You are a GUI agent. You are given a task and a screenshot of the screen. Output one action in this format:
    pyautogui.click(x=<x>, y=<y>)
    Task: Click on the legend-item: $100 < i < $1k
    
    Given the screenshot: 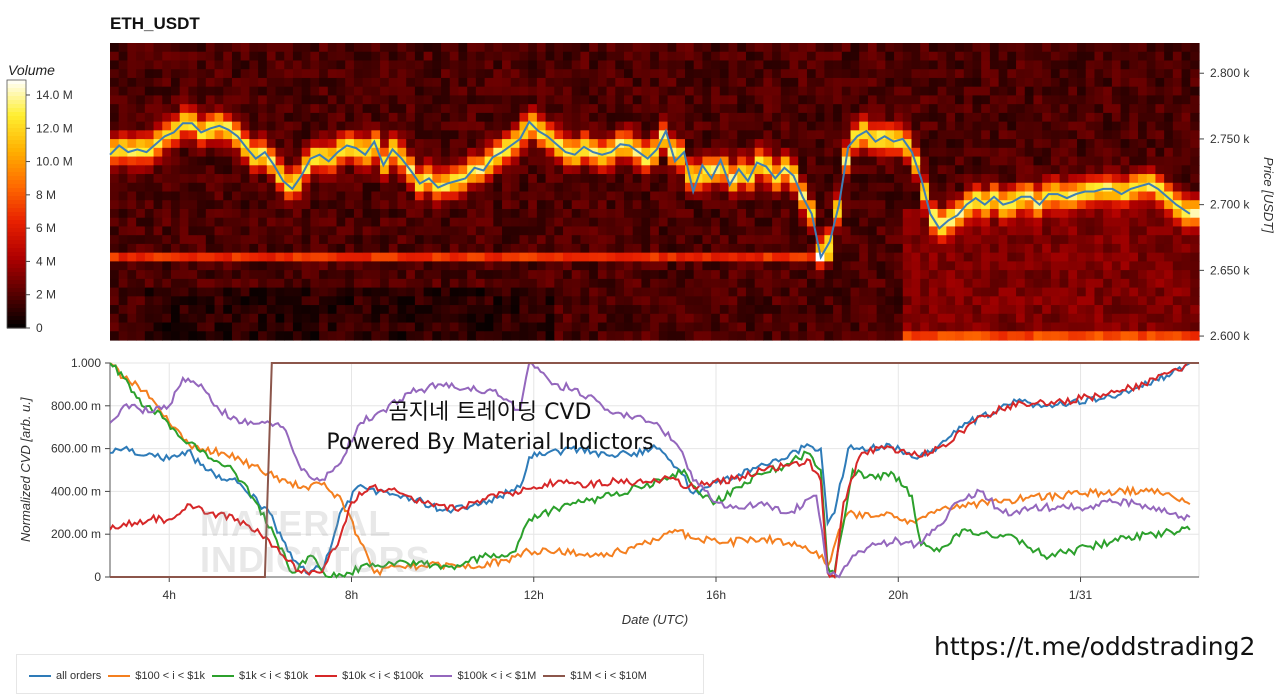 What is the action you would take?
    pyautogui.click(x=156, y=676)
    